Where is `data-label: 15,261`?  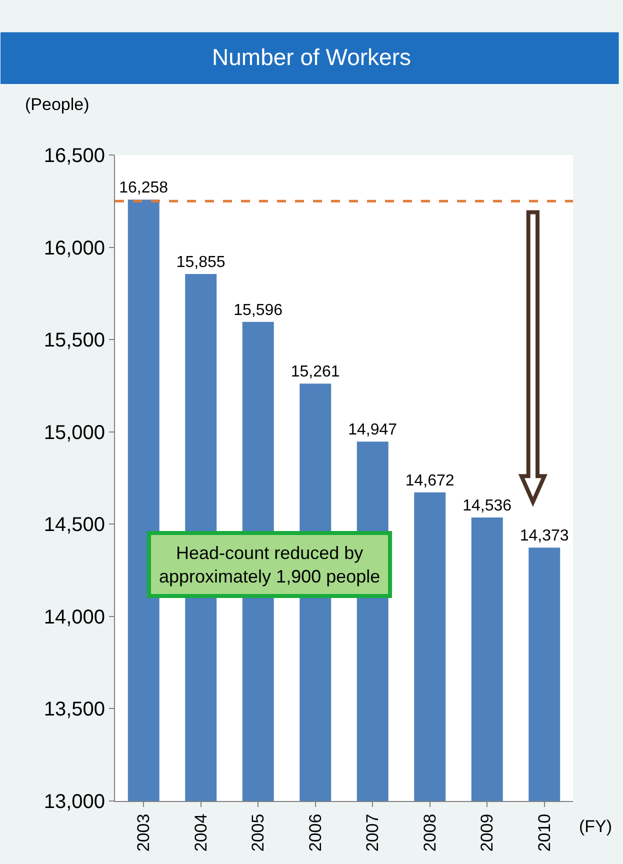
data-label: 15,261 is located at coordinates (315, 372).